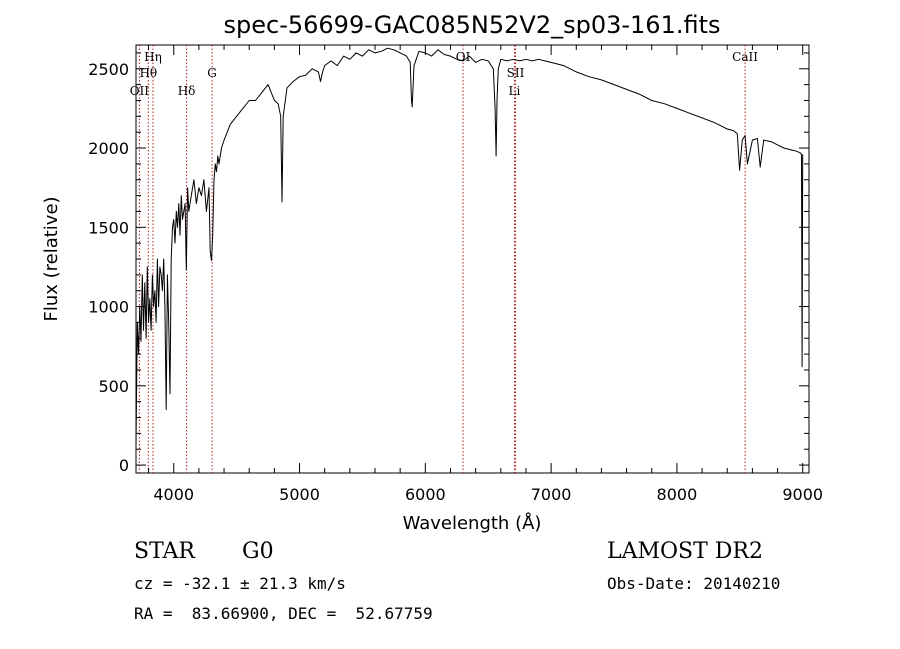 The image size is (900, 649). Describe the element at coordinates (140, 91) in the screenshot. I see `line-label-0: OII` at that location.